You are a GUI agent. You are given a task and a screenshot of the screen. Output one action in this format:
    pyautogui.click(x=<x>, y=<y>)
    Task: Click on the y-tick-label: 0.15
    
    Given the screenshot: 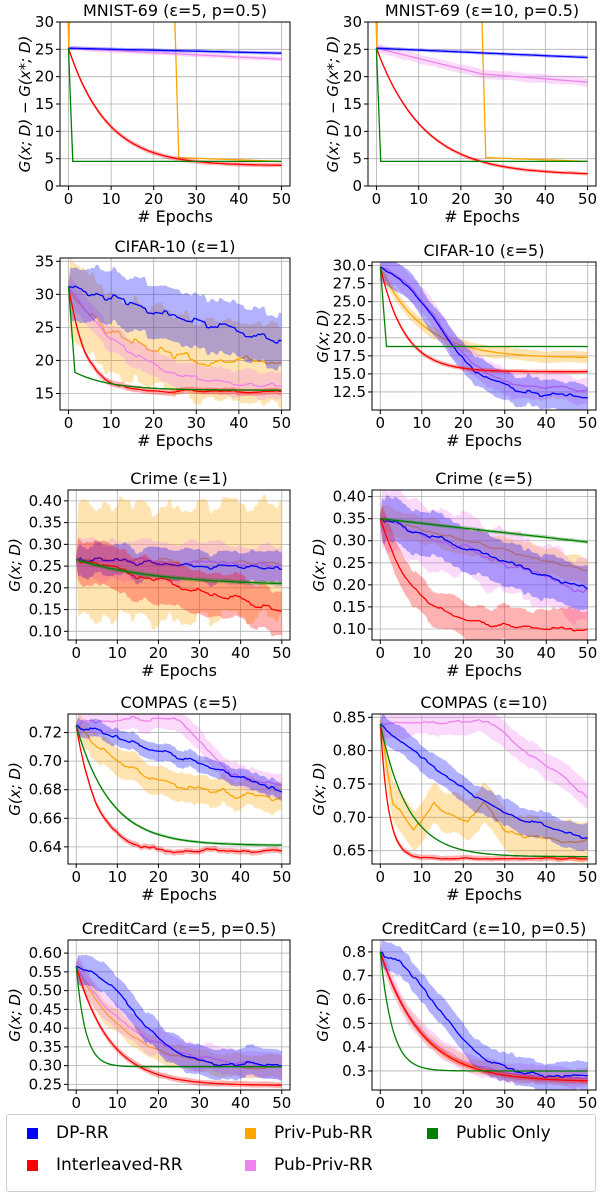 What is the action you would take?
    pyautogui.click(x=45, y=610)
    